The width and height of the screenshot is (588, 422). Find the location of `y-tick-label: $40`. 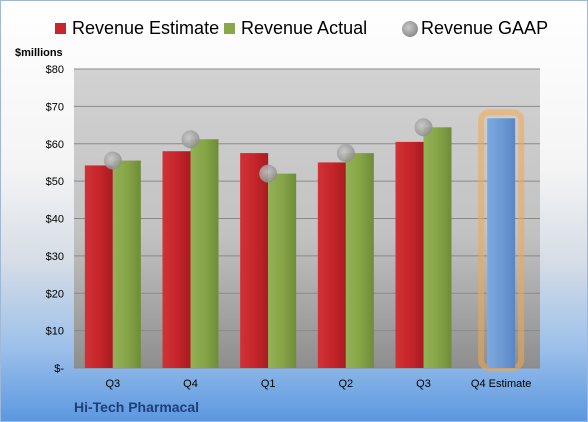

y-tick-label: $40 is located at coordinates (55, 220).